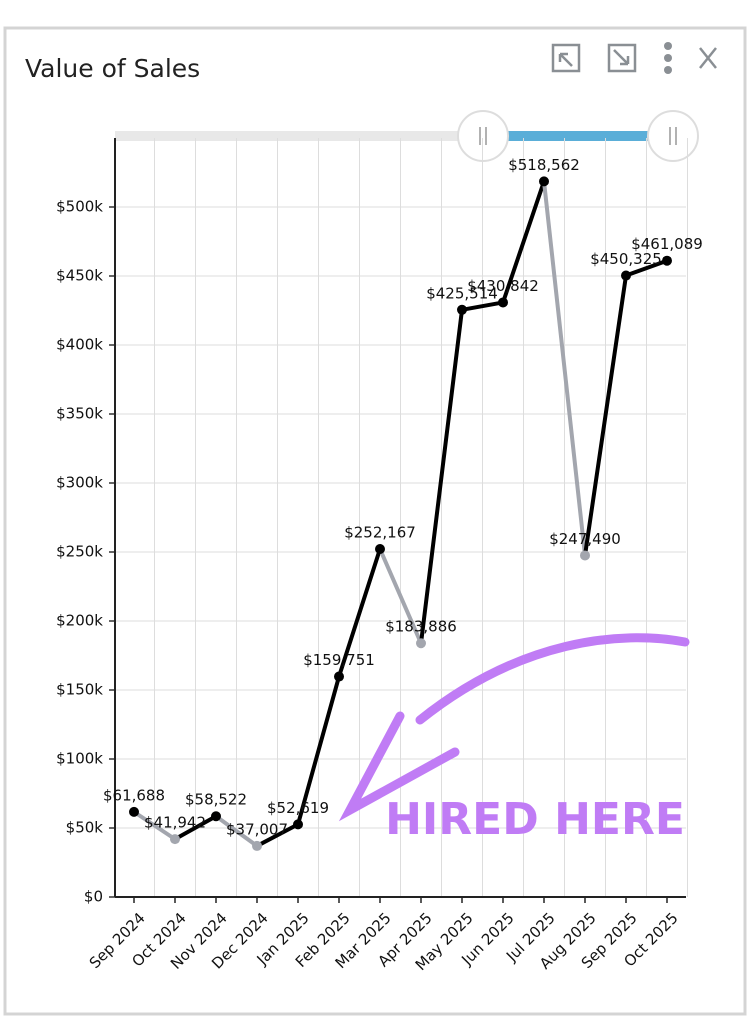  I want to click on toolbar, so click(634, 58).